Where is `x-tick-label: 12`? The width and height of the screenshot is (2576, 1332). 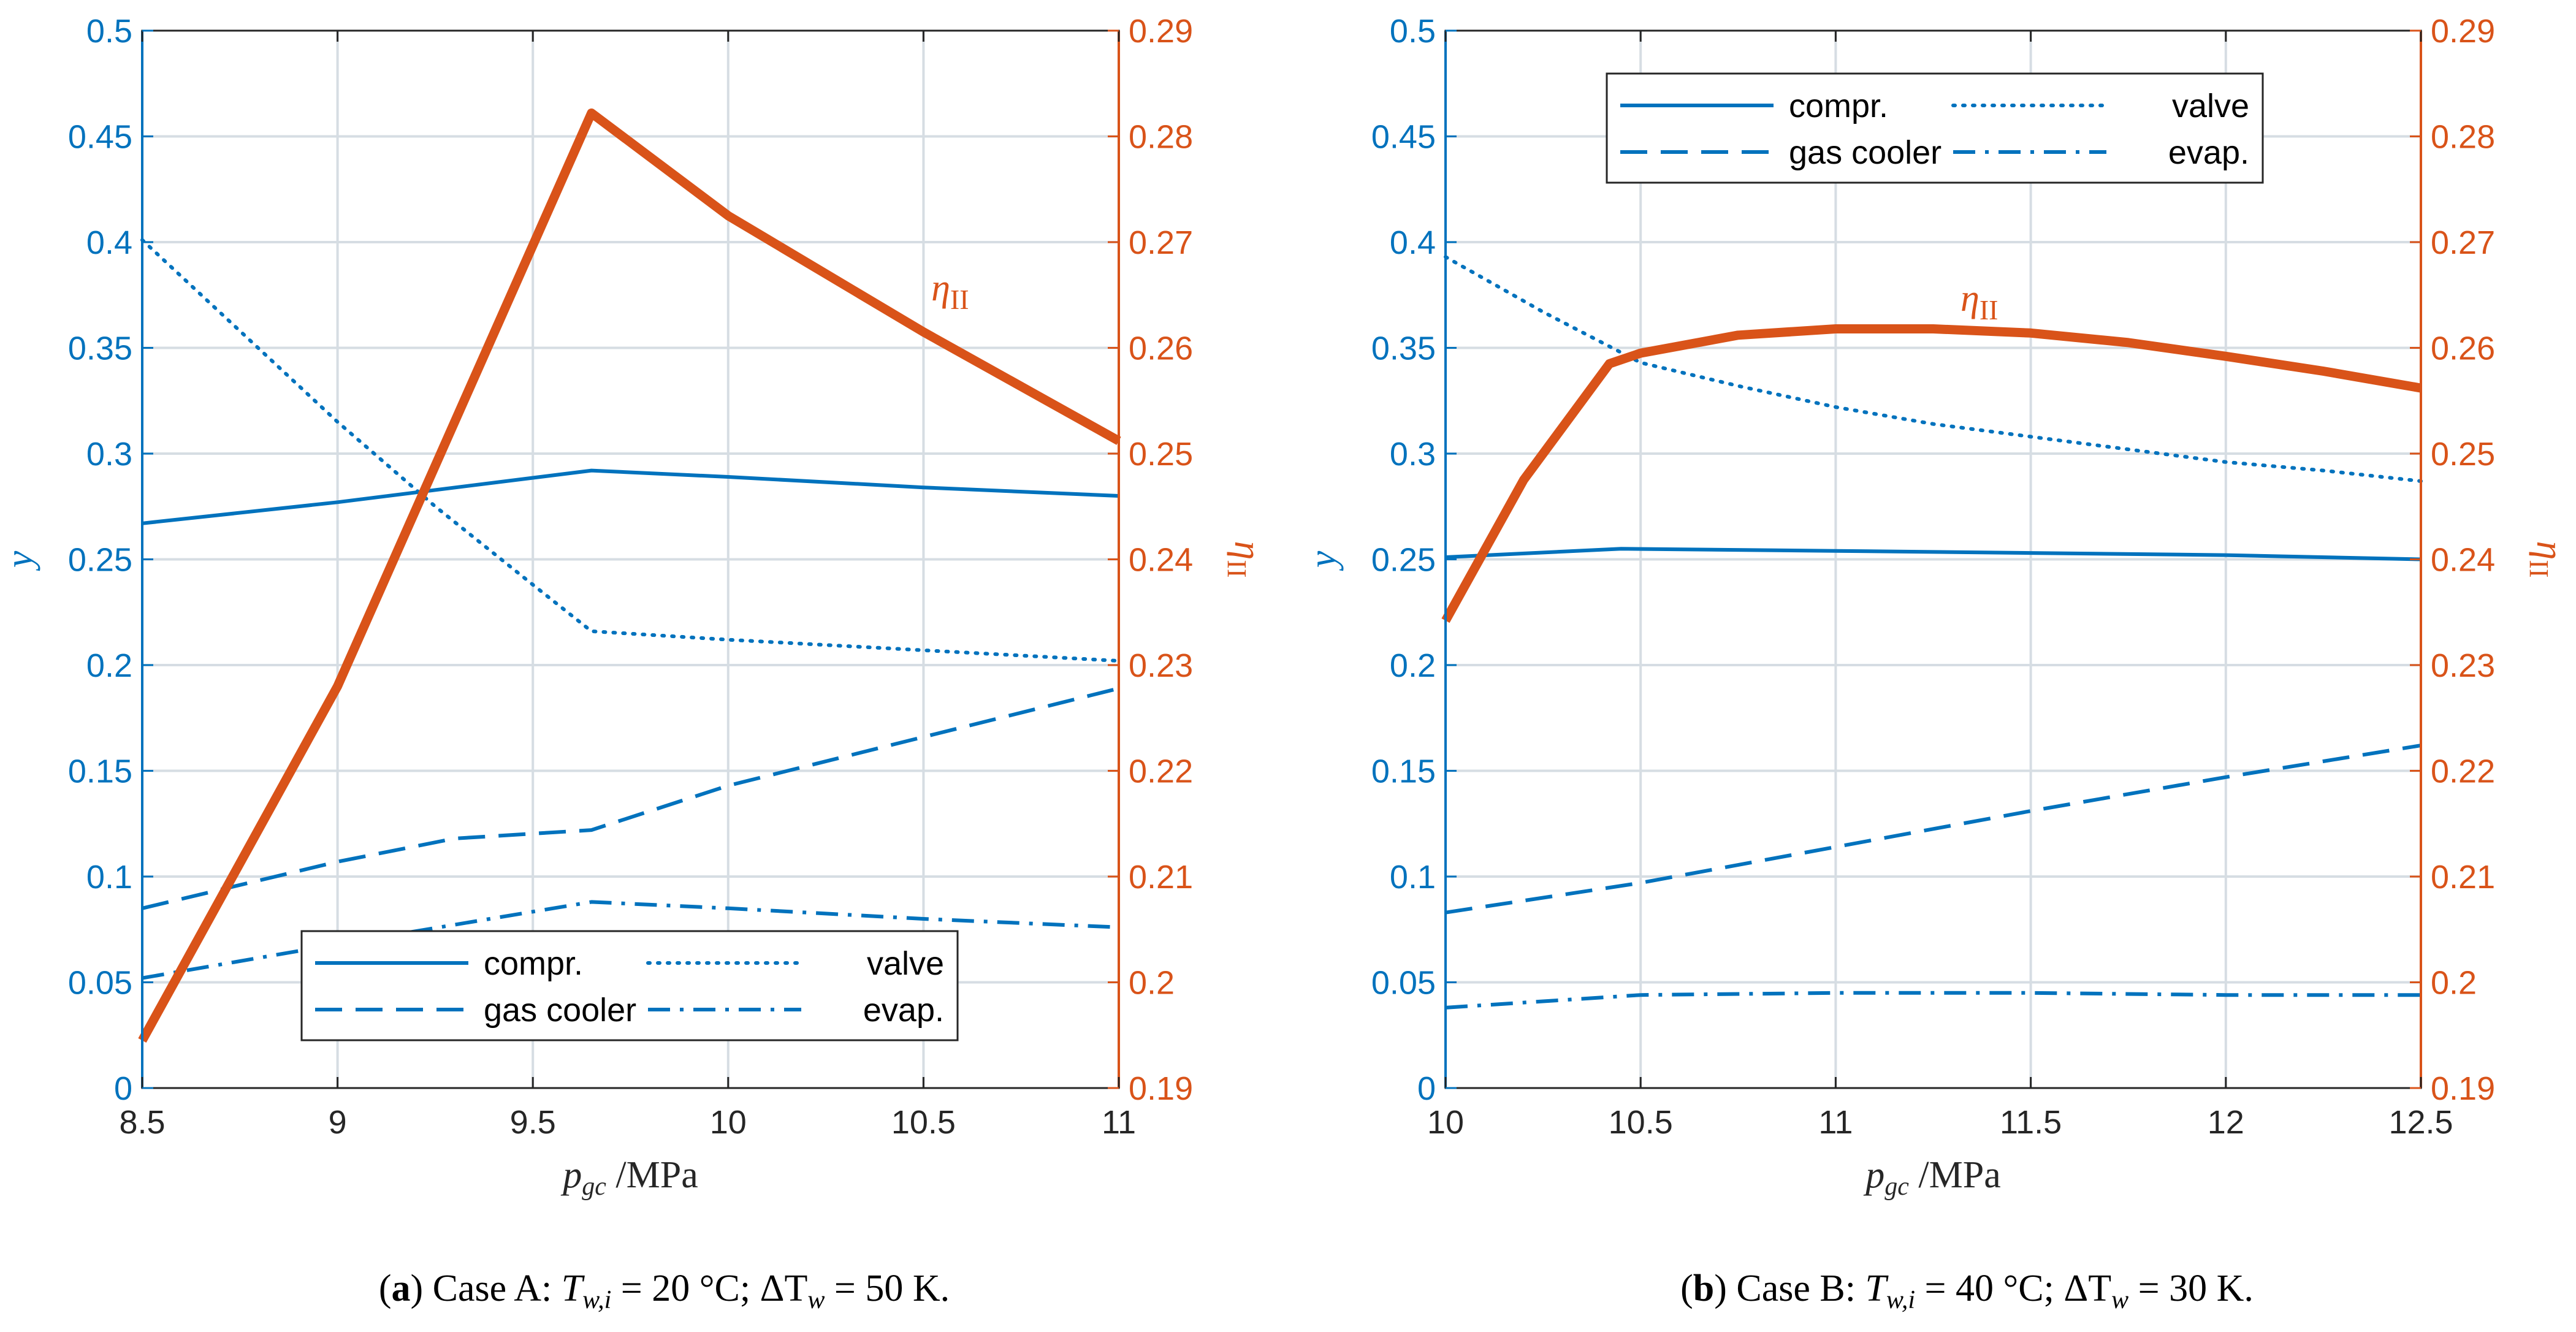
x-tick-label: 12 is located at coordinates (2226, 1122).